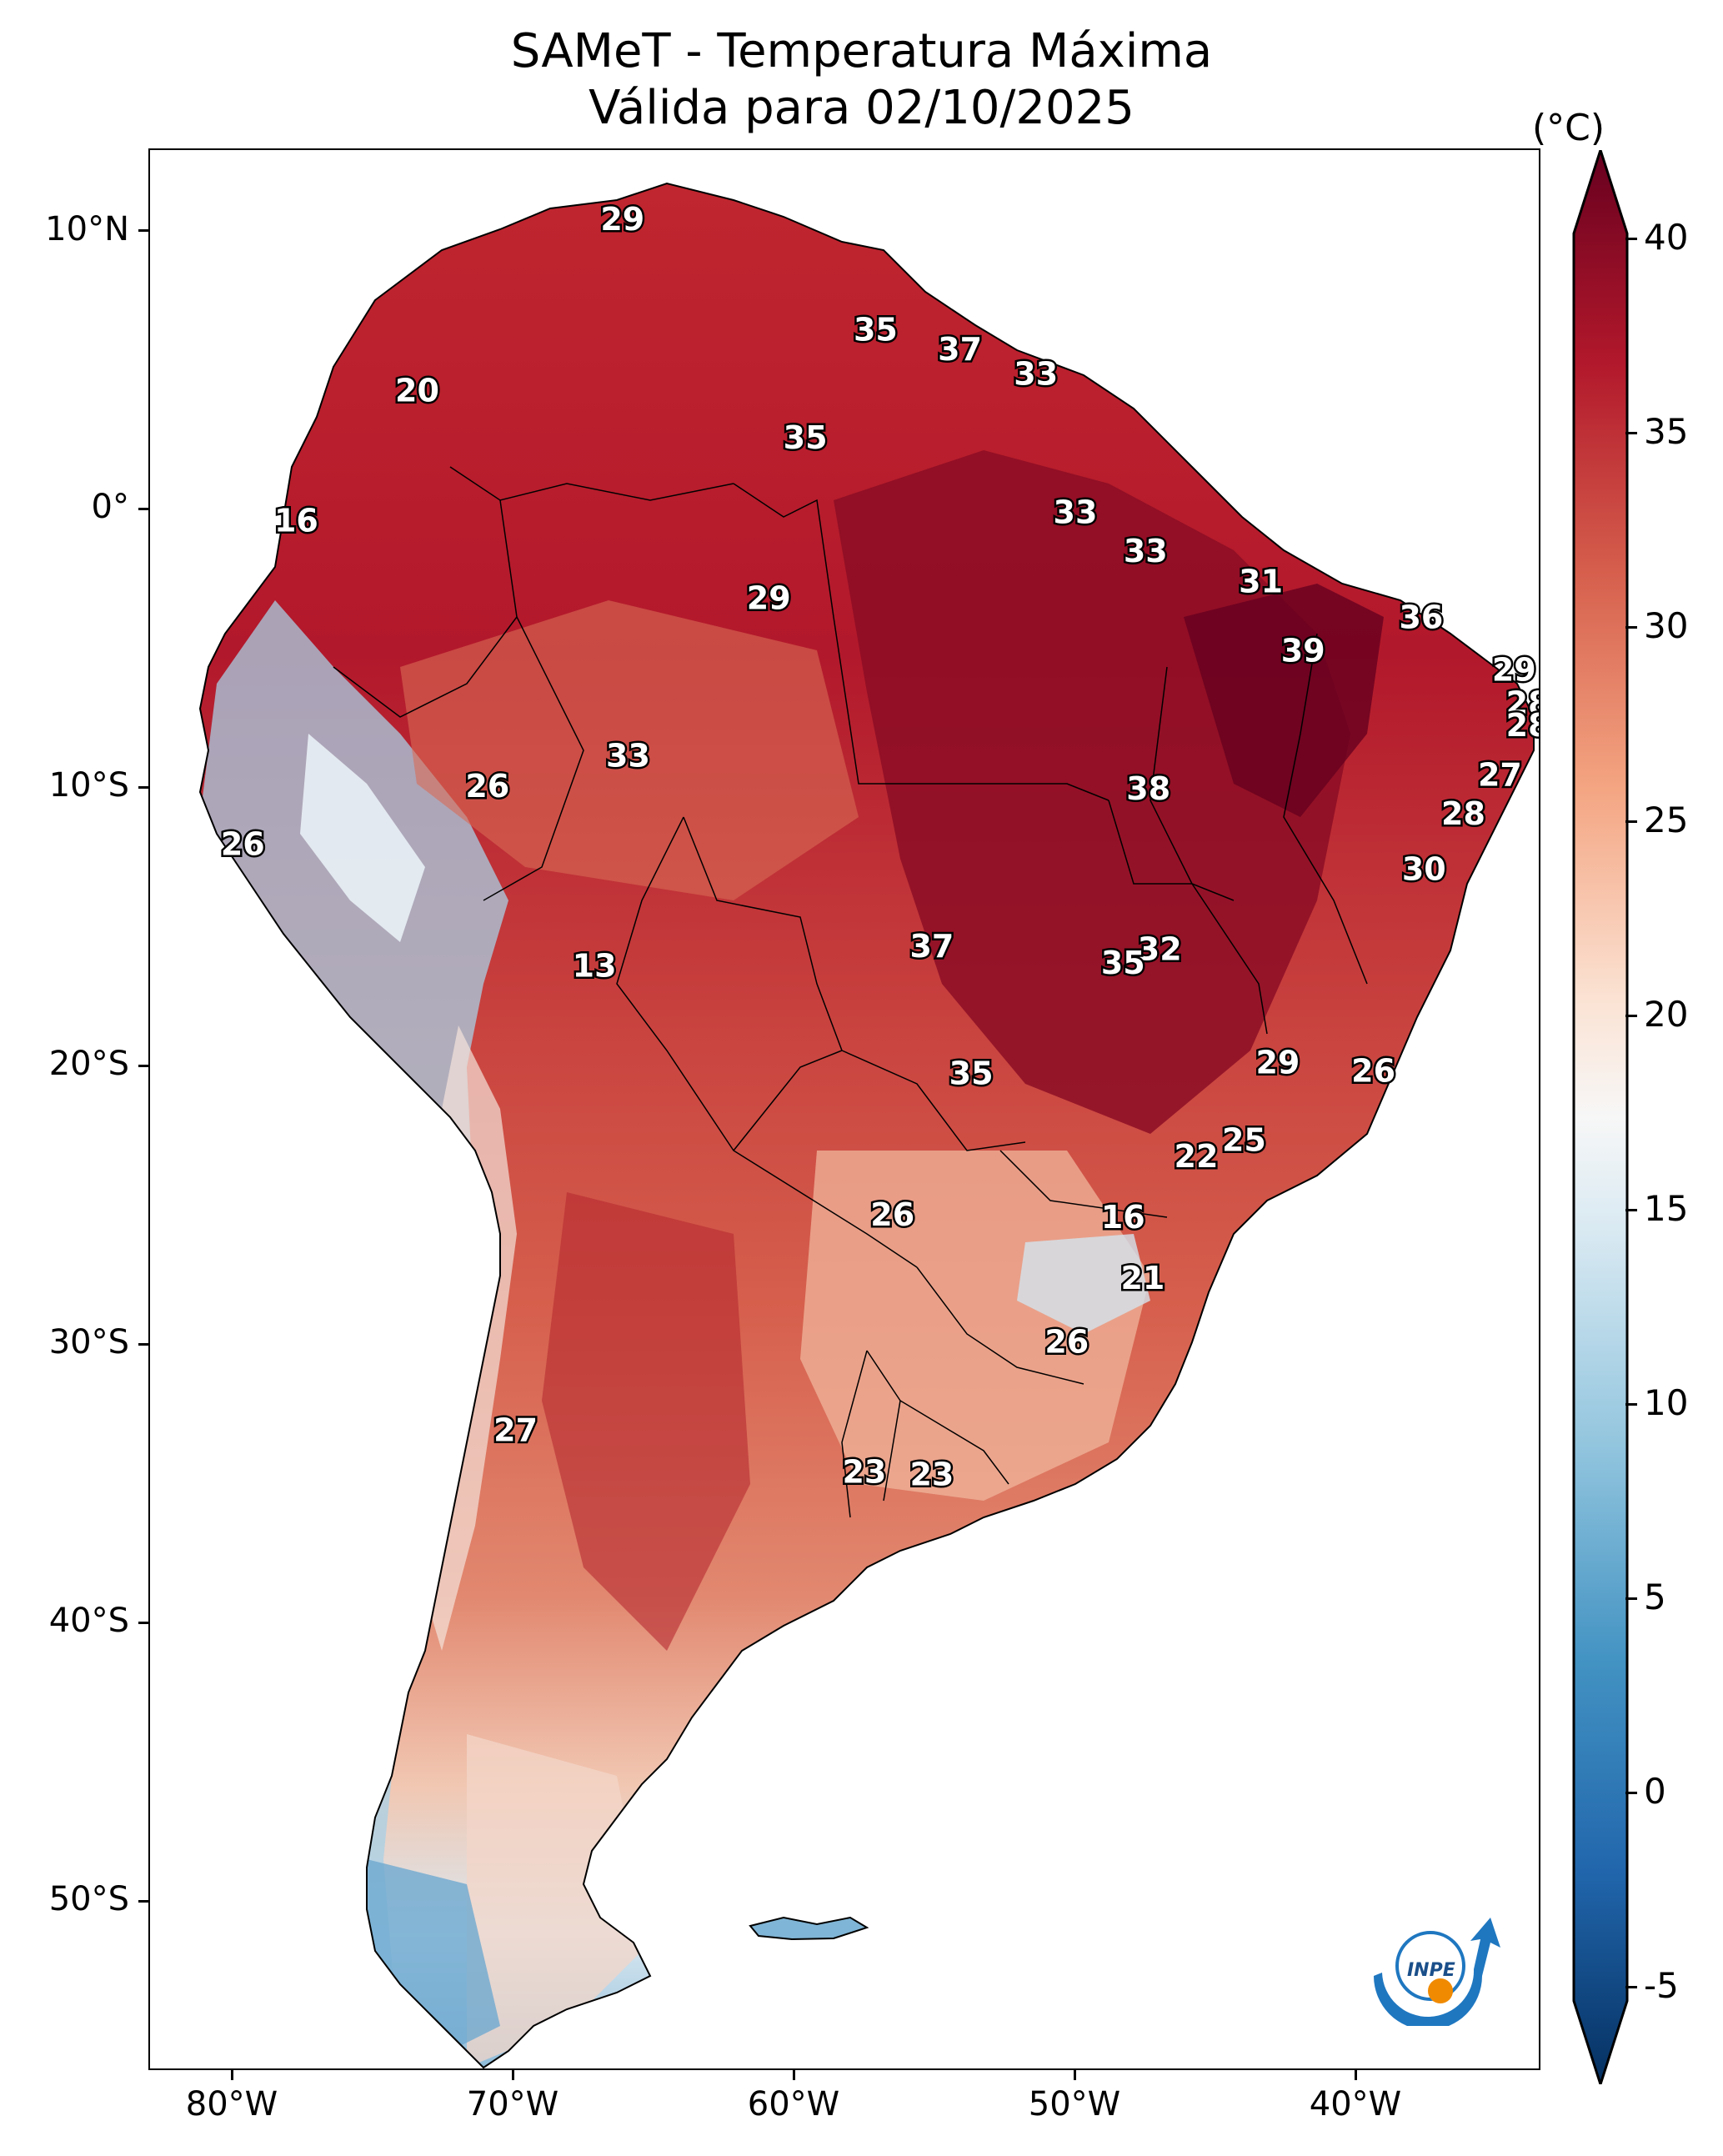 This screenshot has width=1723, height=2156. Describe the element at coordinates (1655, 1791) in the screenshot. I see `colorbar-tick-0: 0` at that location.